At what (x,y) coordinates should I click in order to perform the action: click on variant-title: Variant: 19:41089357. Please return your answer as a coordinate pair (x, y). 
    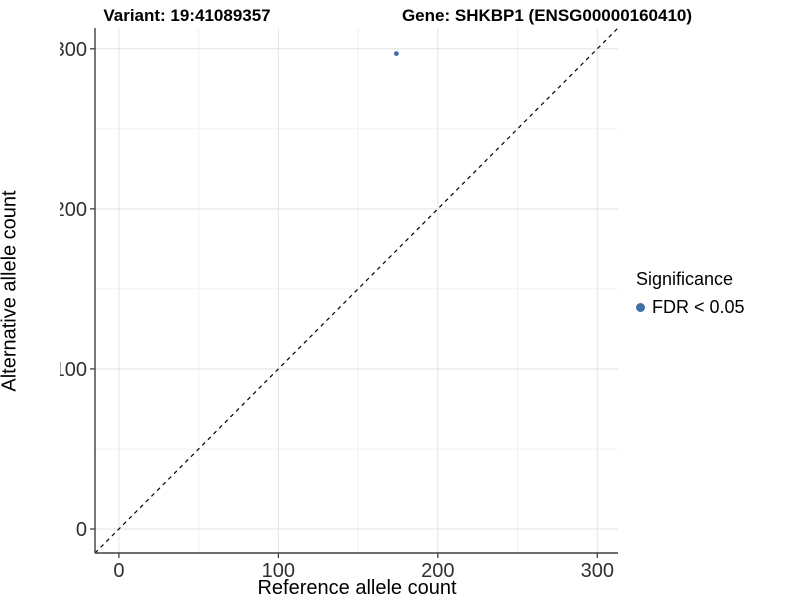
    Looking at the image, I should click on (187, 15).